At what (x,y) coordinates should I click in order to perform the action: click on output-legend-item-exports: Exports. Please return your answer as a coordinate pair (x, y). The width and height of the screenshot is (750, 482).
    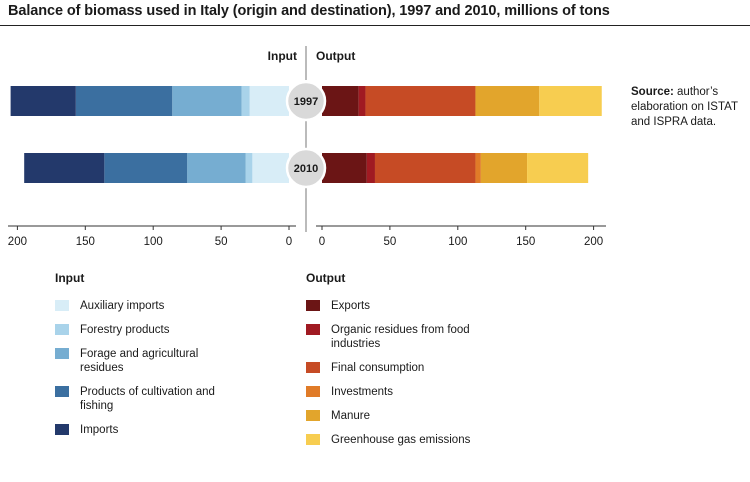
    Looking at the image, I should click on (391, 306).